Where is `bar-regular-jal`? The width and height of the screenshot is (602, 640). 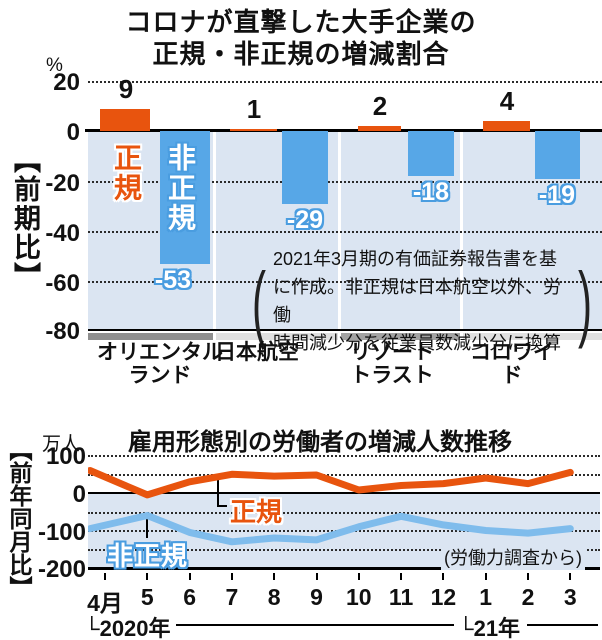
bar-regular-jal is located at coordinates (253, 129).